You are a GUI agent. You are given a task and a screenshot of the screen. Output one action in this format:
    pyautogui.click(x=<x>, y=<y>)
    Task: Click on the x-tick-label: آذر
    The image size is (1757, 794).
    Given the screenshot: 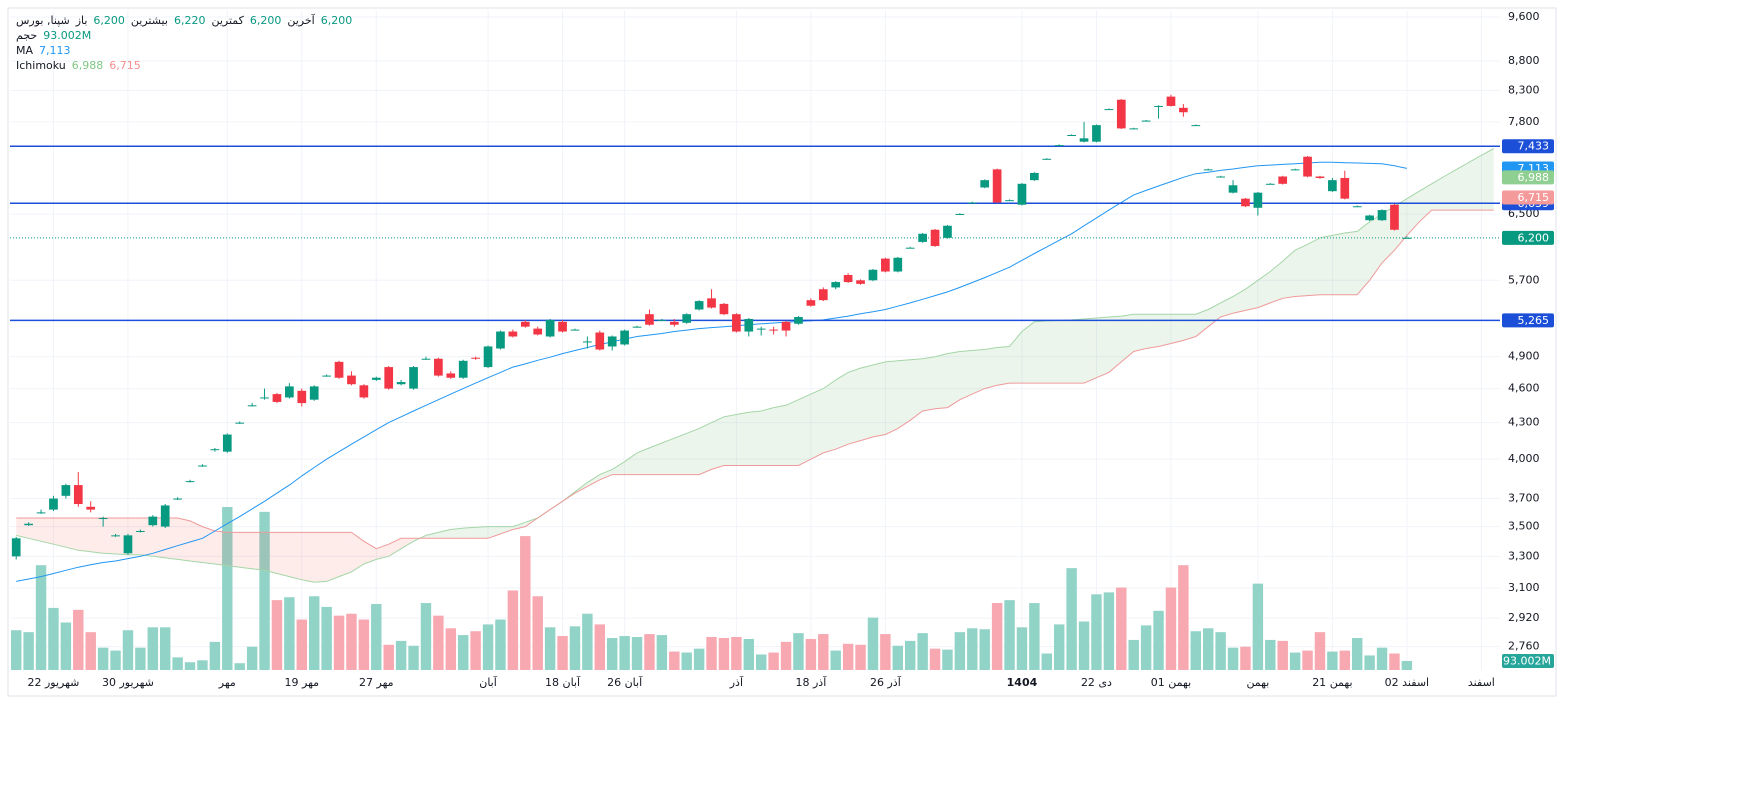 What is the action you would take?
    pyautogui.click(x=736, y=682)
    